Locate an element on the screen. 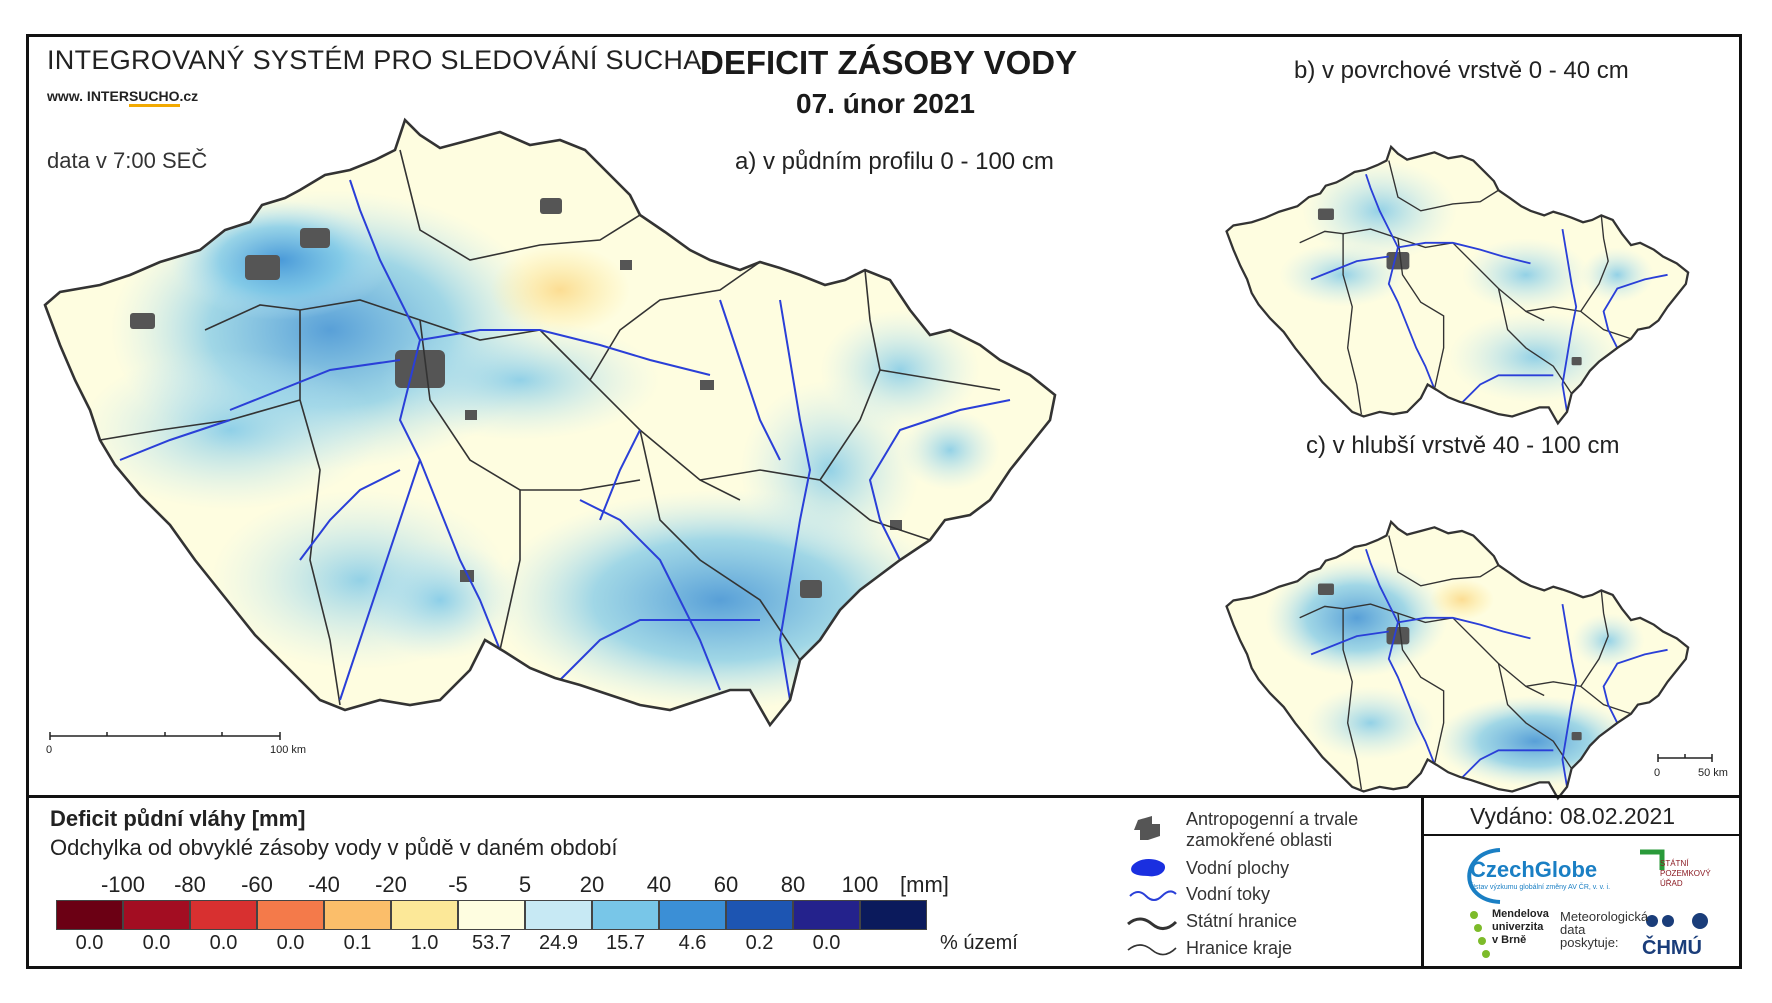  percent-value: 0.1 is located at coordinates (357, 943).